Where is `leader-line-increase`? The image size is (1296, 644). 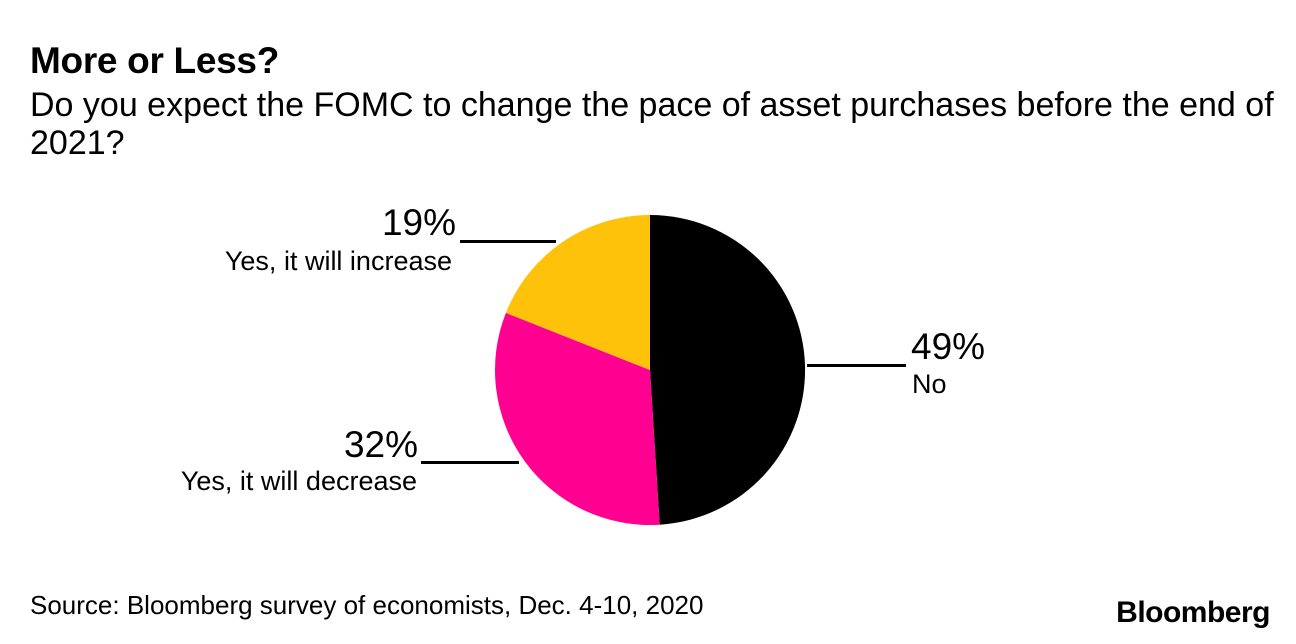
leader-line-increase is located at coordinates (508, 241).